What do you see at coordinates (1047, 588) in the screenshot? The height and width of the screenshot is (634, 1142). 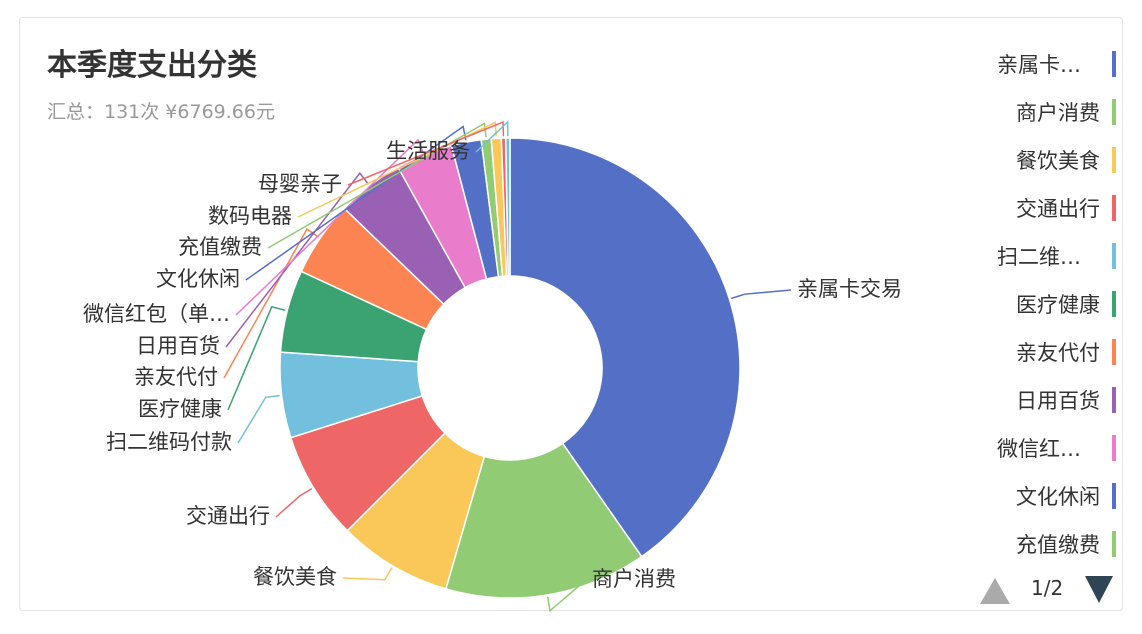 I see `pager: 1/2` at bounding box center [1047, 588].